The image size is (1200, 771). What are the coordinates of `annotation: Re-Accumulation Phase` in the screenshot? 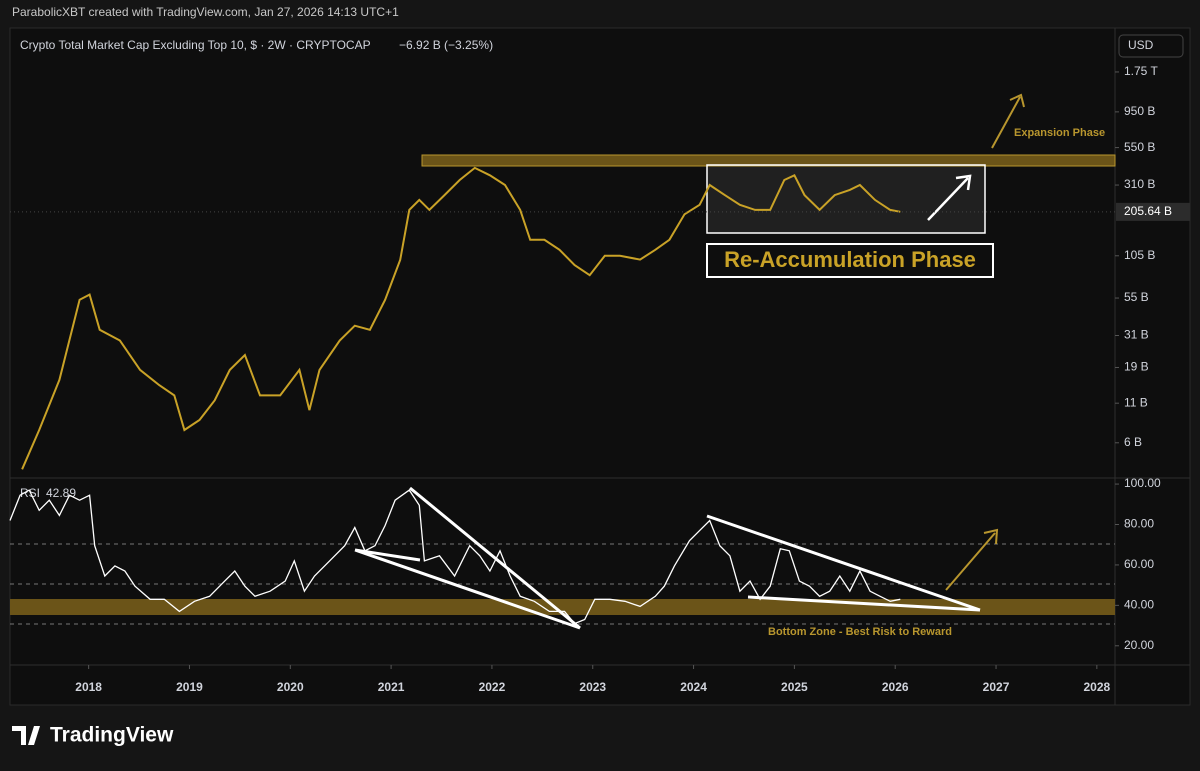 It's located at (850, 259).